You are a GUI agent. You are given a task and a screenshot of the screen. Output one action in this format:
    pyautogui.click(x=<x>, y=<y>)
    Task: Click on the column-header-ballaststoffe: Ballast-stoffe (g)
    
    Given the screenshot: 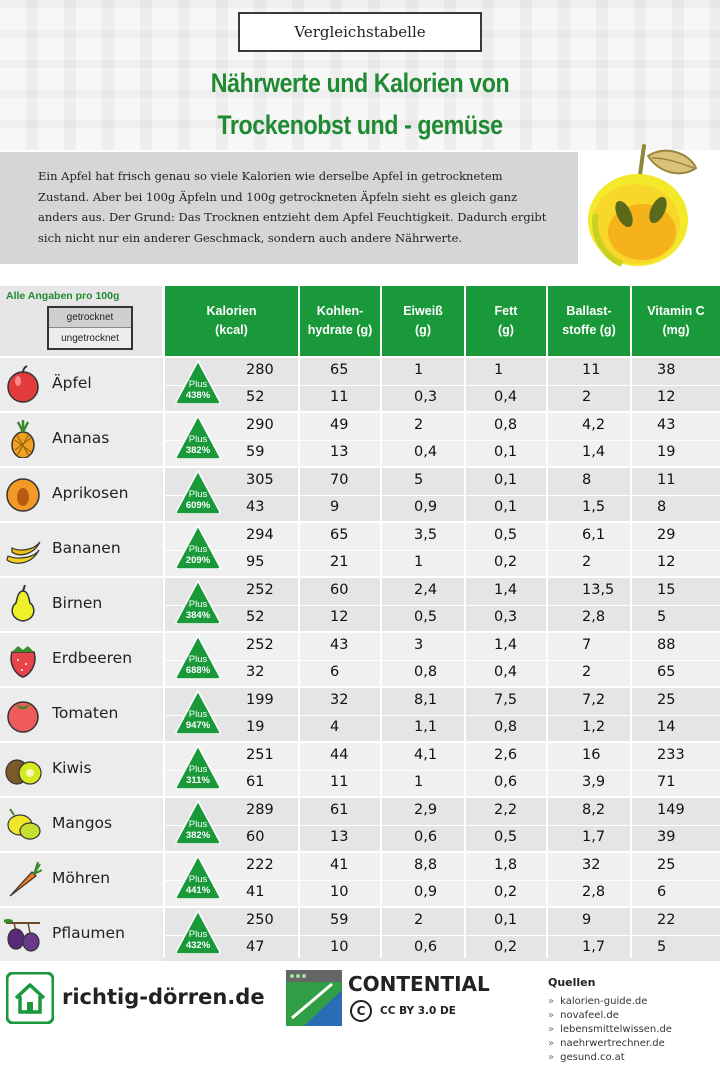 What is the action you would take?
    pyautogui.click(x=589, y=321)
    